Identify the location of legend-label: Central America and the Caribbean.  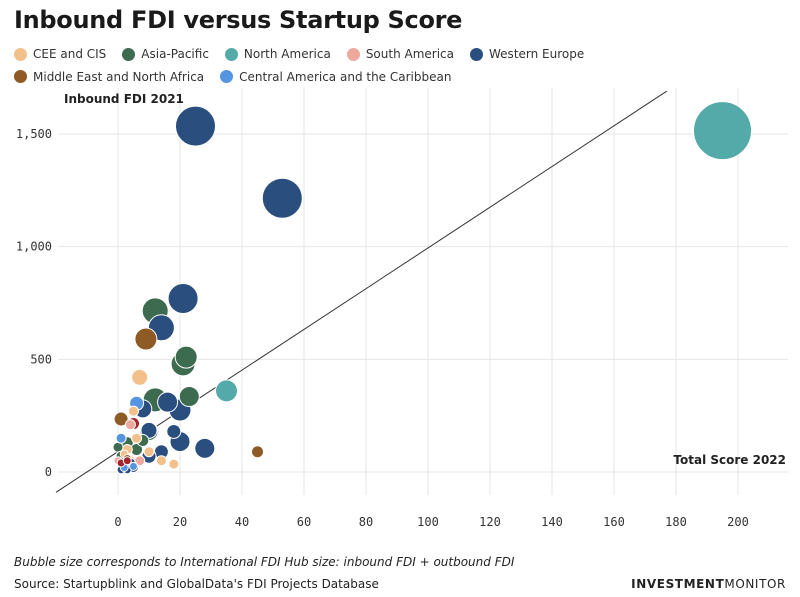
(345, 76).